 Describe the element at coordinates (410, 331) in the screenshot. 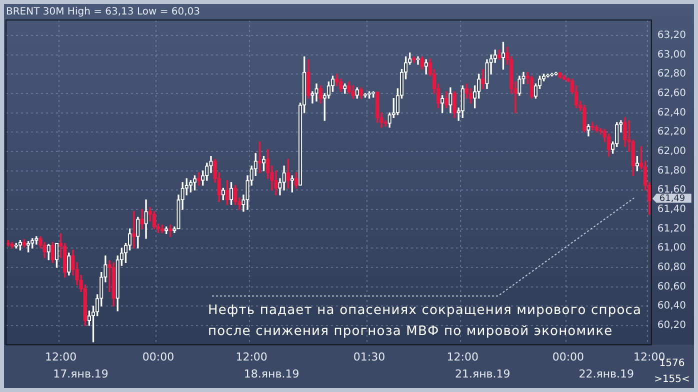

I see `annotation: после снижения прогноза МВФ по мировой экономике` at that location.